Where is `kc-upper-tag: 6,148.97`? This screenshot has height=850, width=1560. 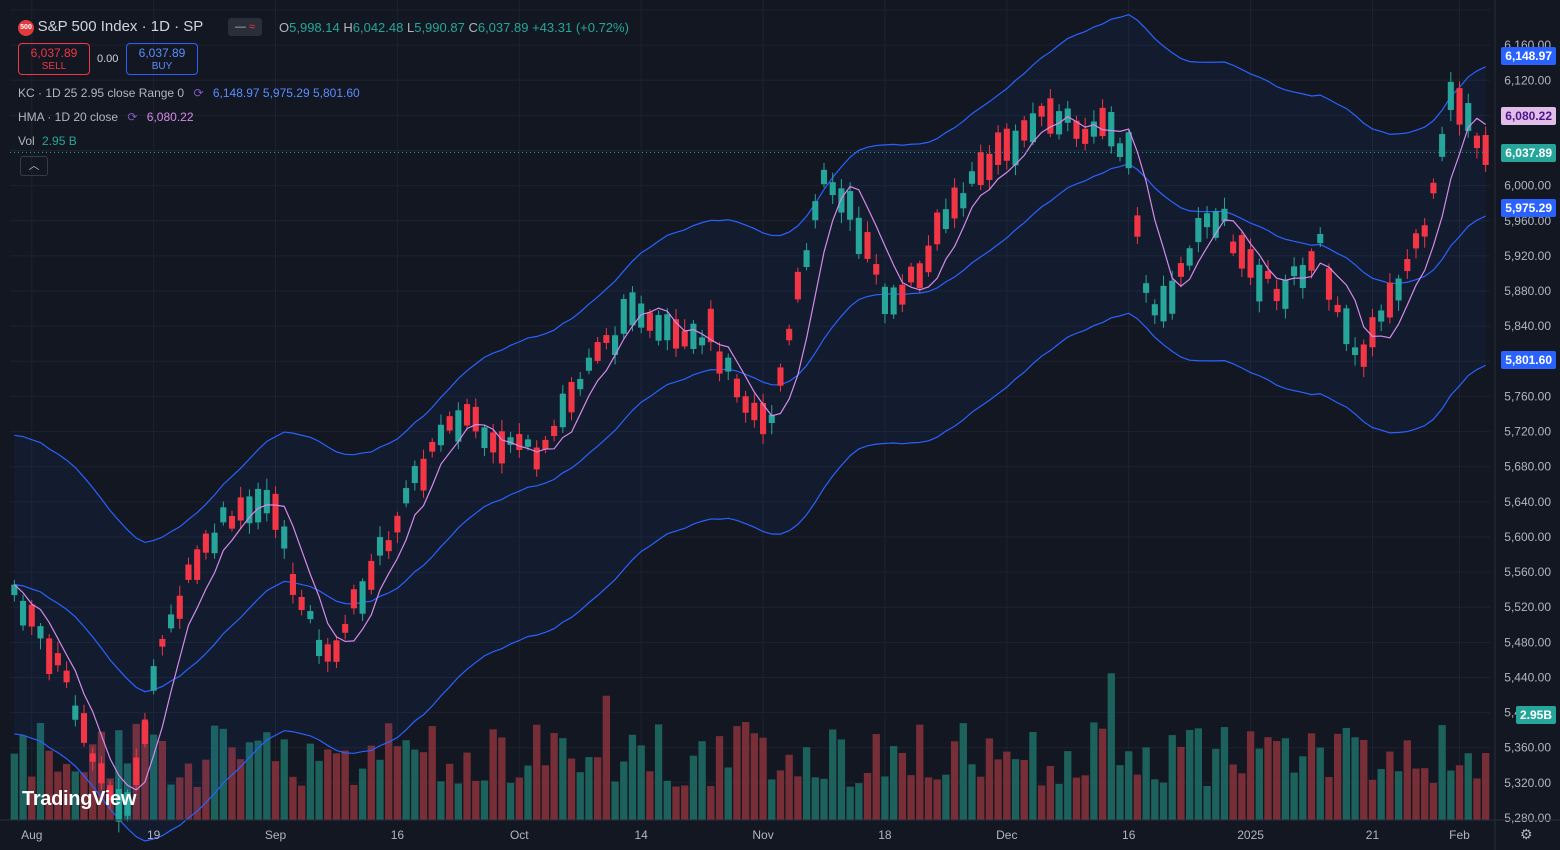 kc-upper-tag: 6,148.97 is located at coordinates (1528, 56).